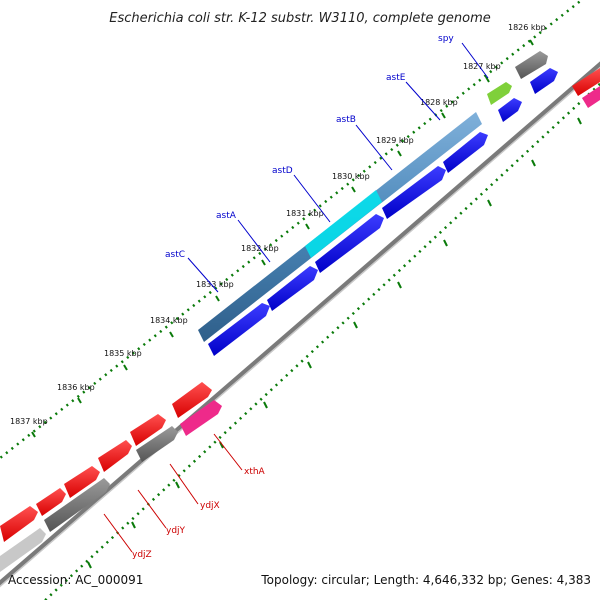 This screenshot has width=600, height=600. Describe the element at coordinates (76, 580) in the screenshot. I see `accession-label: Accession: AC_000091` at that location.